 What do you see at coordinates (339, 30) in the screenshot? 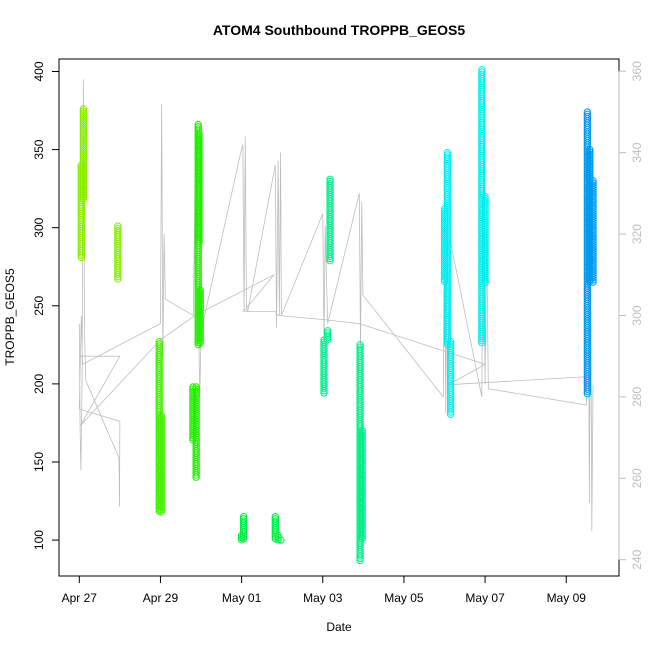
I see `chart-title: ATOM4 Southbound TROPPB_GEOS5` at bounding box center [339, 30].